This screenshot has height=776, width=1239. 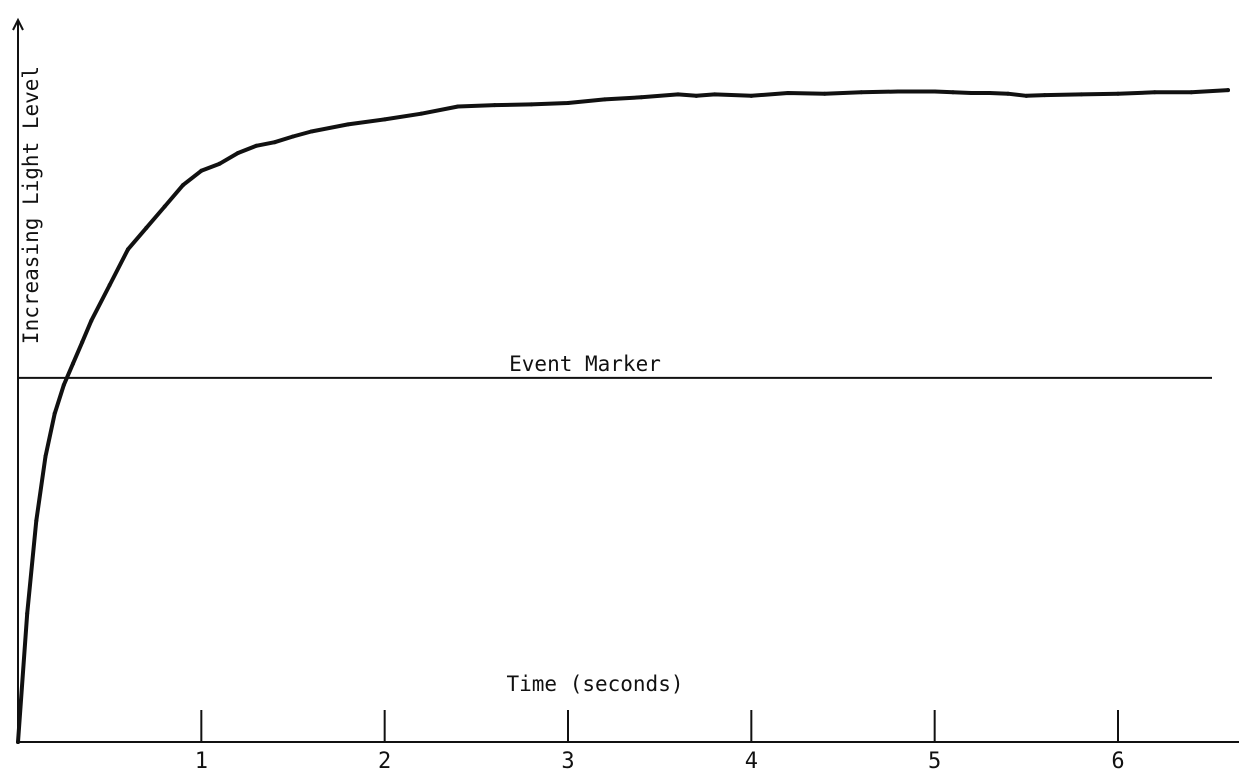 I want to click on x-ticks: 1 2 3 4 5 6, so click(x=660, y=742).